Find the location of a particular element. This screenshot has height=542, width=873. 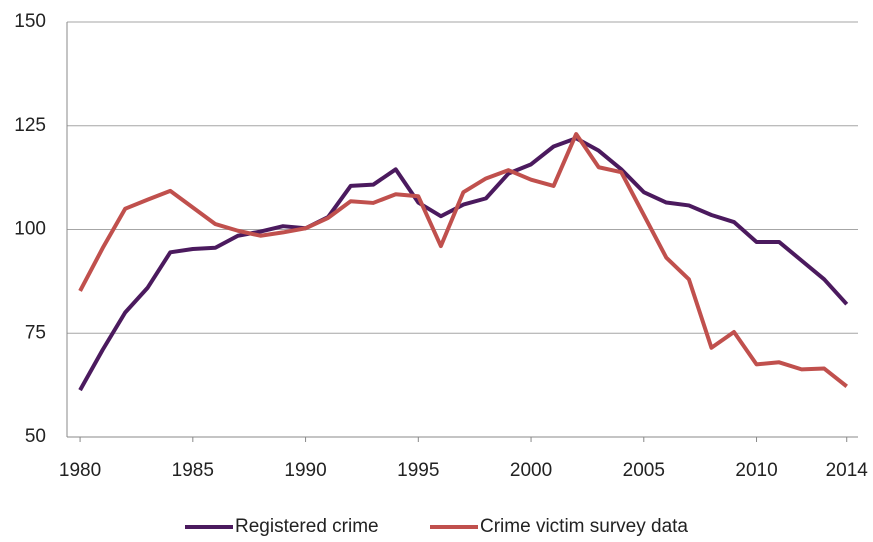

x-tick-label: 1990 is located at coordinates (305, 470).